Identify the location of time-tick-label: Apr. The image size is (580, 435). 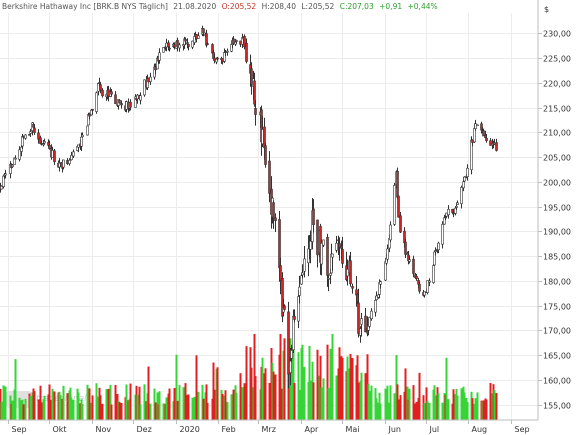
(312, 429).